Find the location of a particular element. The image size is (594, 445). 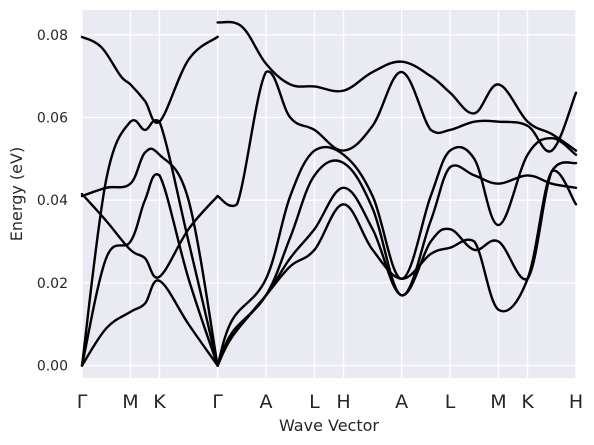

y-tick-label: 0.04 is located at coordinates (52, 201).